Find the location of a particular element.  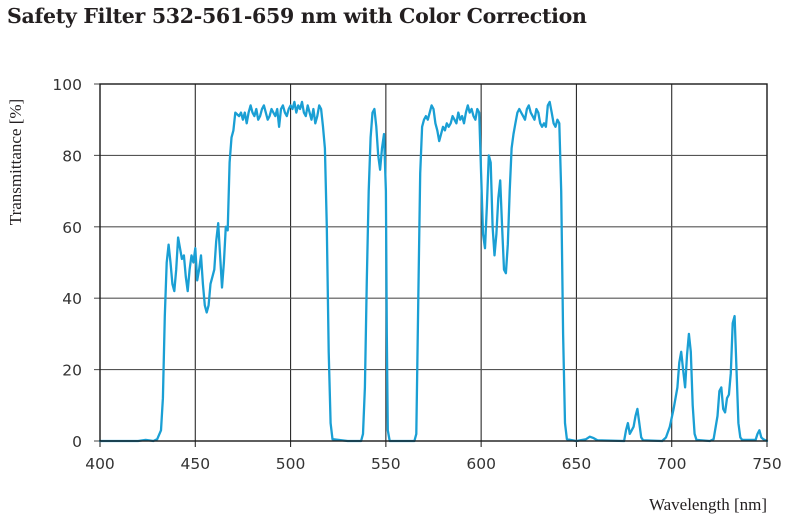

y-tick-label: 100 is located at coordinates (67, 85).